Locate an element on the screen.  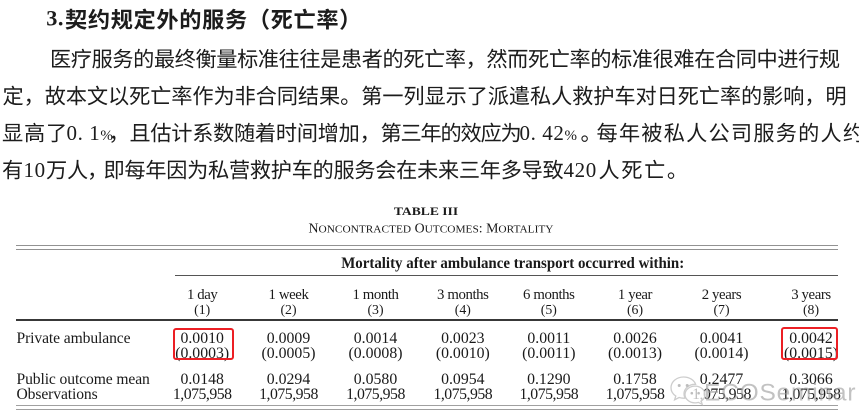
svg-text: TABLE III is located at coordinates (426, 211).